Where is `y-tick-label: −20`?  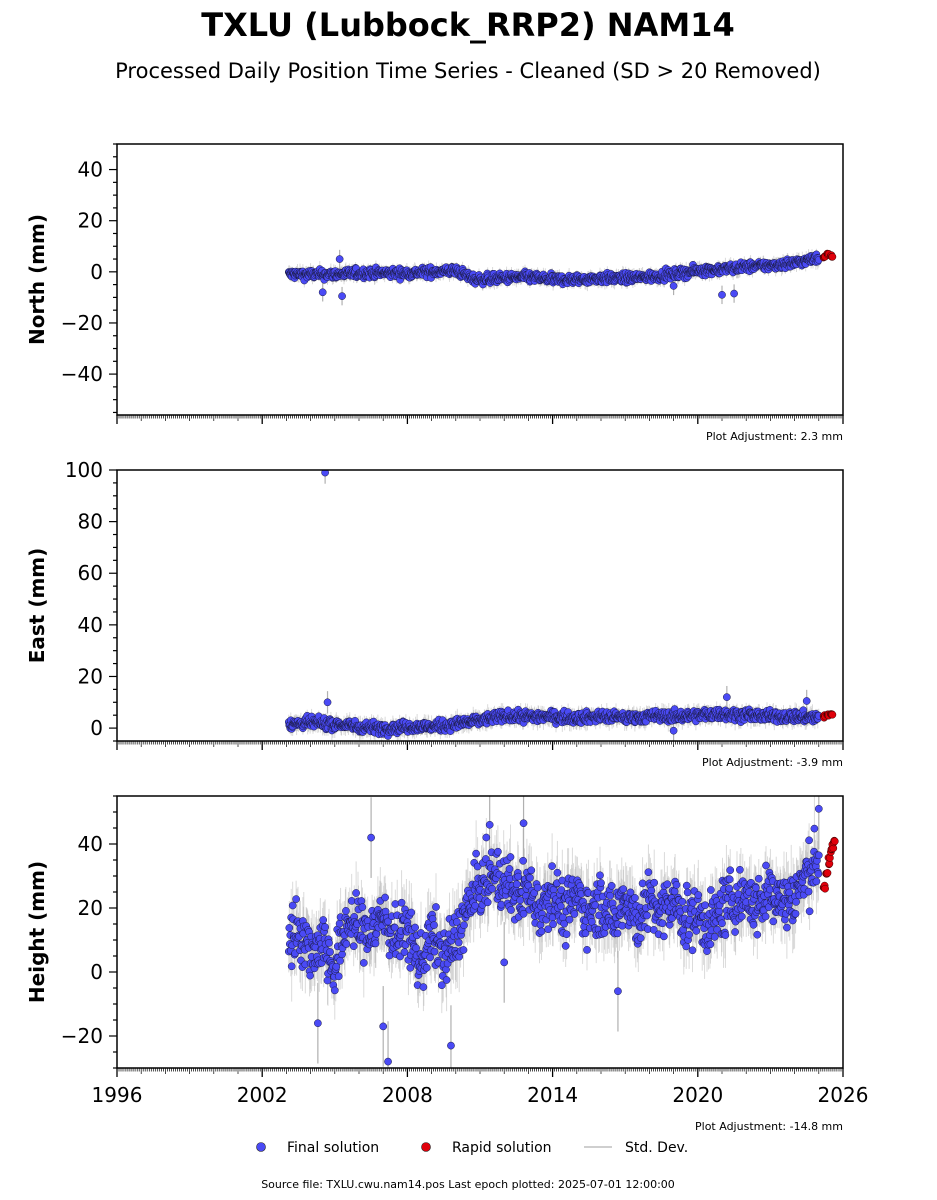 y-tick-label: −20 is located at coordinates (82, 323).